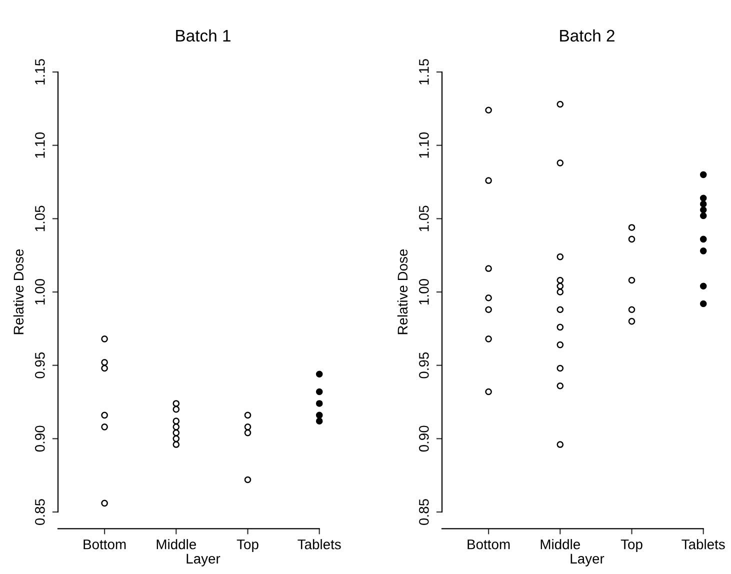 The image size is (731, 574). I want to click on chart-title: Batch 1, so click(203, 35).